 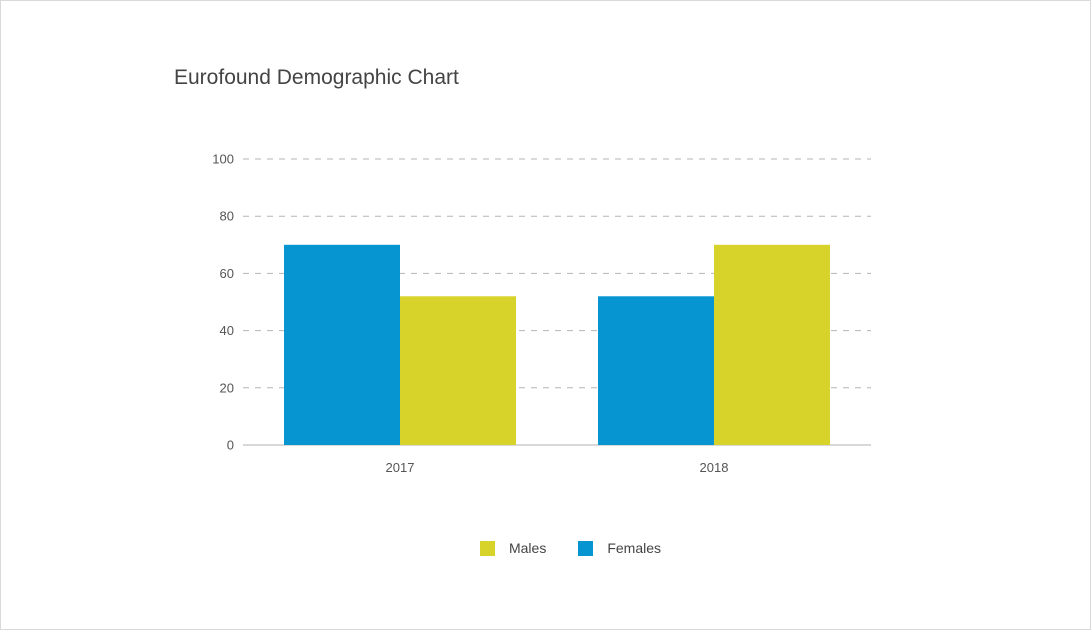 What do you see at coordinates (227, 273) in the screenshot?
I see `y-tick-label-60: 60` at bounding box center [227, 273].